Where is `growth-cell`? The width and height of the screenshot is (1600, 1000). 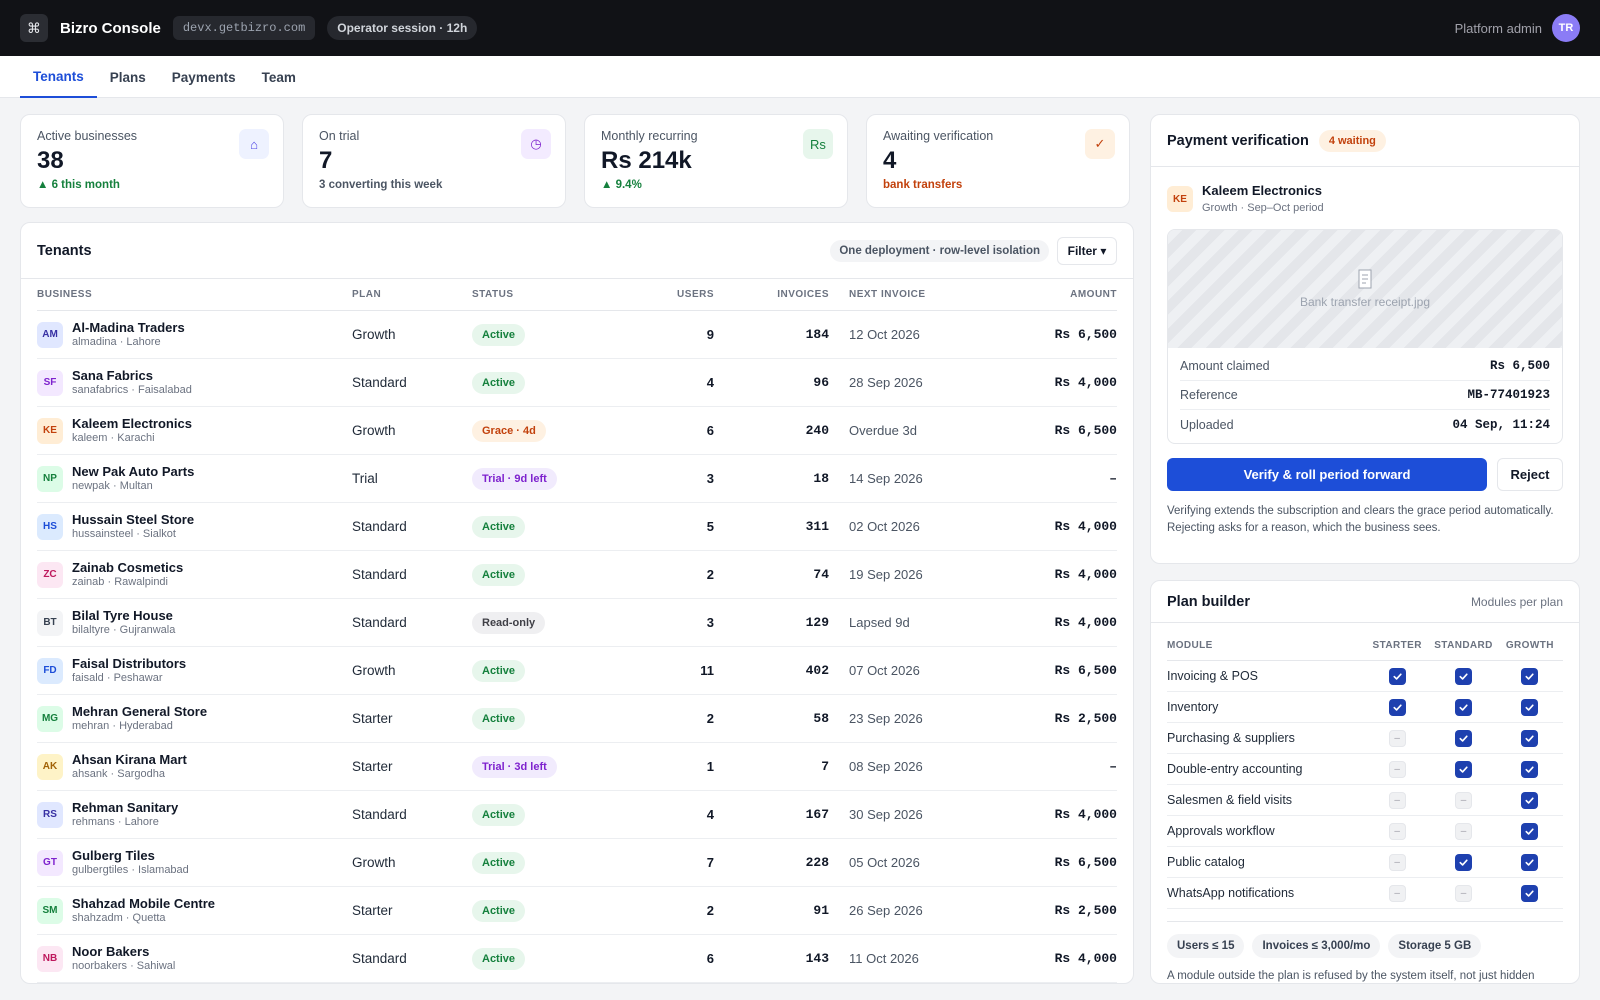 growth-cell is located at coordinates (1530, 707).